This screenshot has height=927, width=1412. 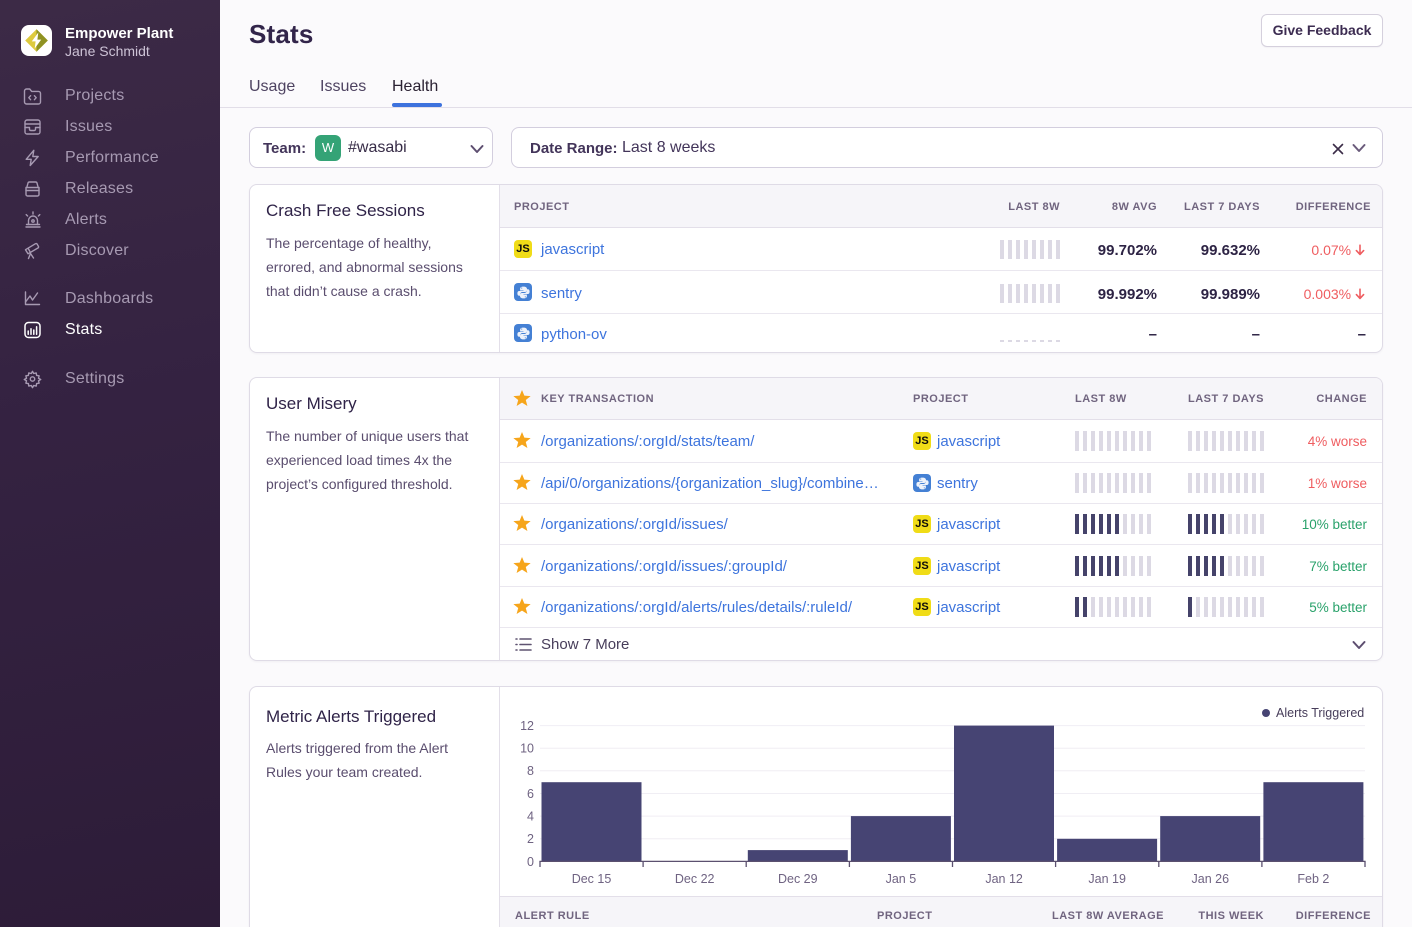 What do you see at coordinates (530, 771) in the screenshot?
I see `svg-text: 8` at bounding box center [530, 771].